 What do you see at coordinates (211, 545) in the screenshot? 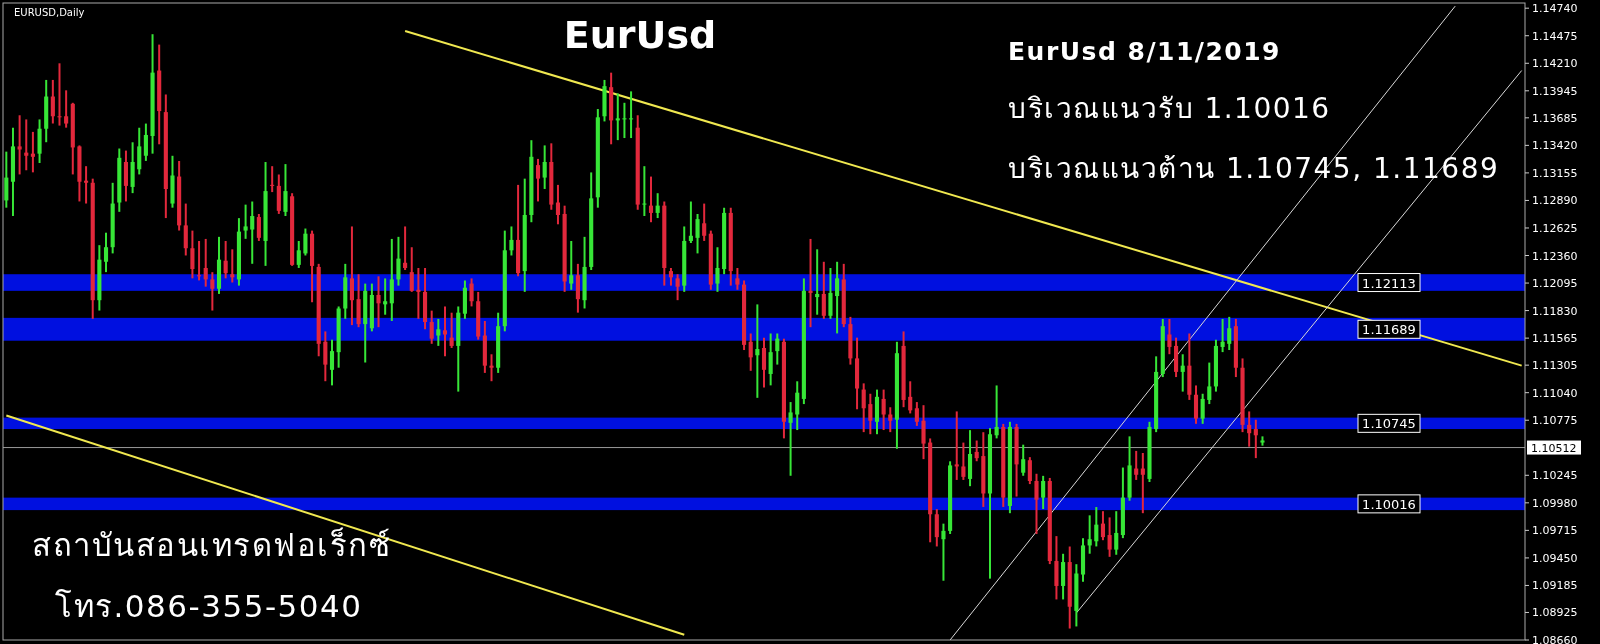
I see `annotation: สถาบันสอนเทรดฟอเร็กซ์` at bounding box center [211, 545].